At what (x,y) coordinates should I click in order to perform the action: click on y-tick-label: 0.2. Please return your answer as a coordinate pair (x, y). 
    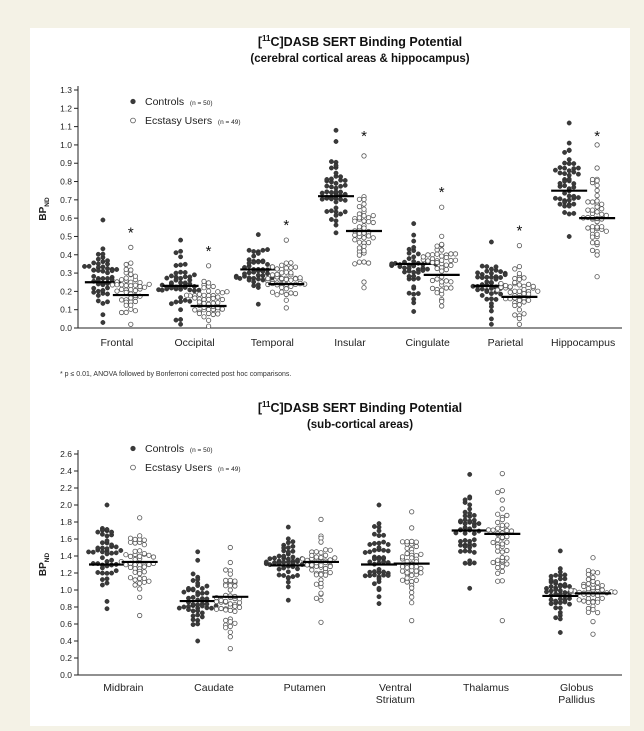
    Looking at the image, I should click on (66, 291).